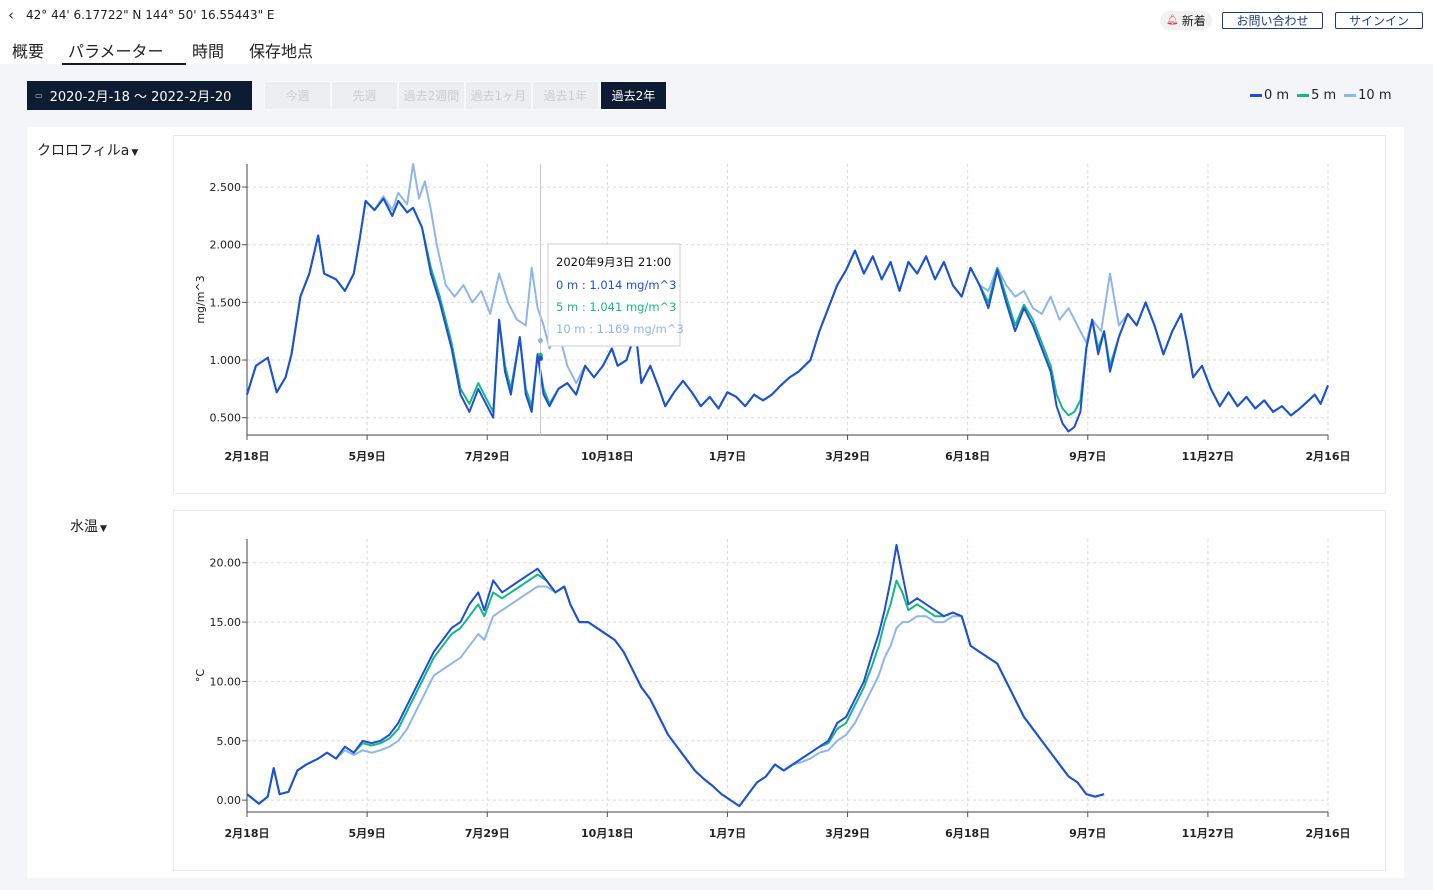 This screenshot has width=1433, height=890. I want to click on date-range-text: 2020-2月-18 ～ 2022-2月-20, so click(140, 97).